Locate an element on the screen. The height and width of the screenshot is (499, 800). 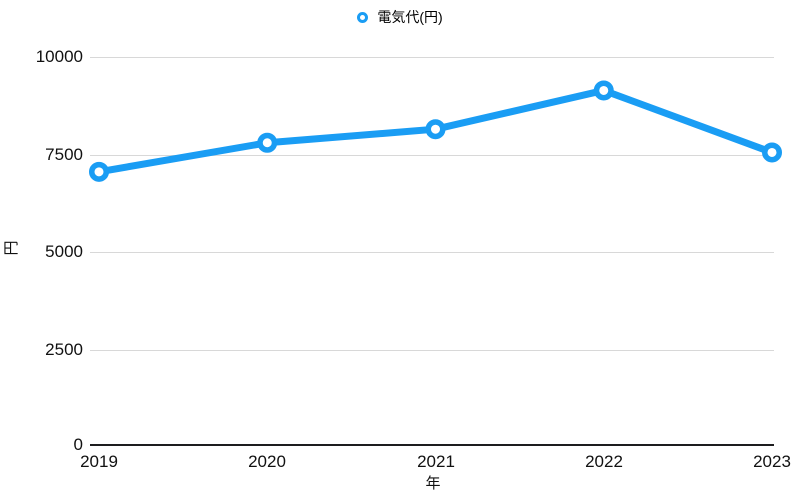
y-tick-label: 2500 is located at coordinates (64, 349).